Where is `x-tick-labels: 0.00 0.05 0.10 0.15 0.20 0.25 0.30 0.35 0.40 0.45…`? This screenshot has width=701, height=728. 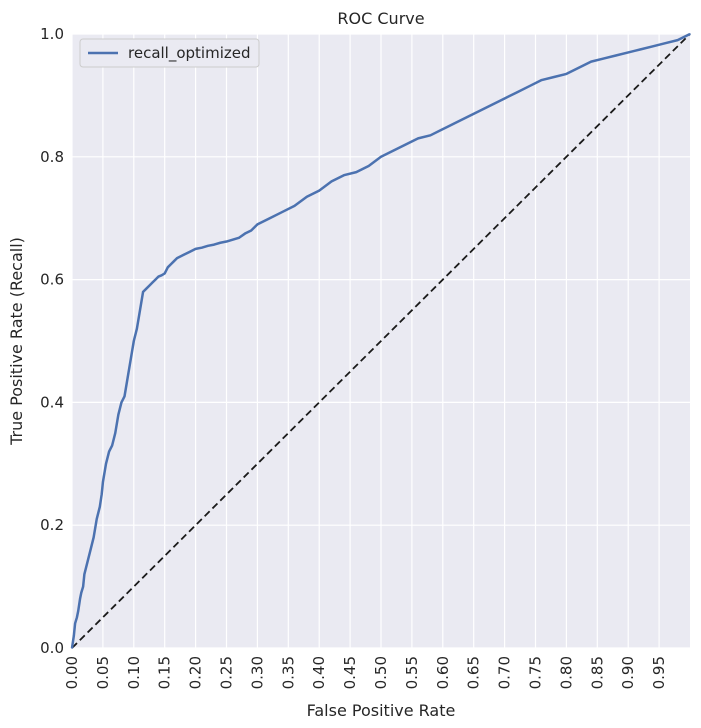
x-tick-labels: 0.00 0.05 0.10 0.15 0.20 0.25 0.30 0.35 0.40 0.45… is located at coordinates (365, 672).